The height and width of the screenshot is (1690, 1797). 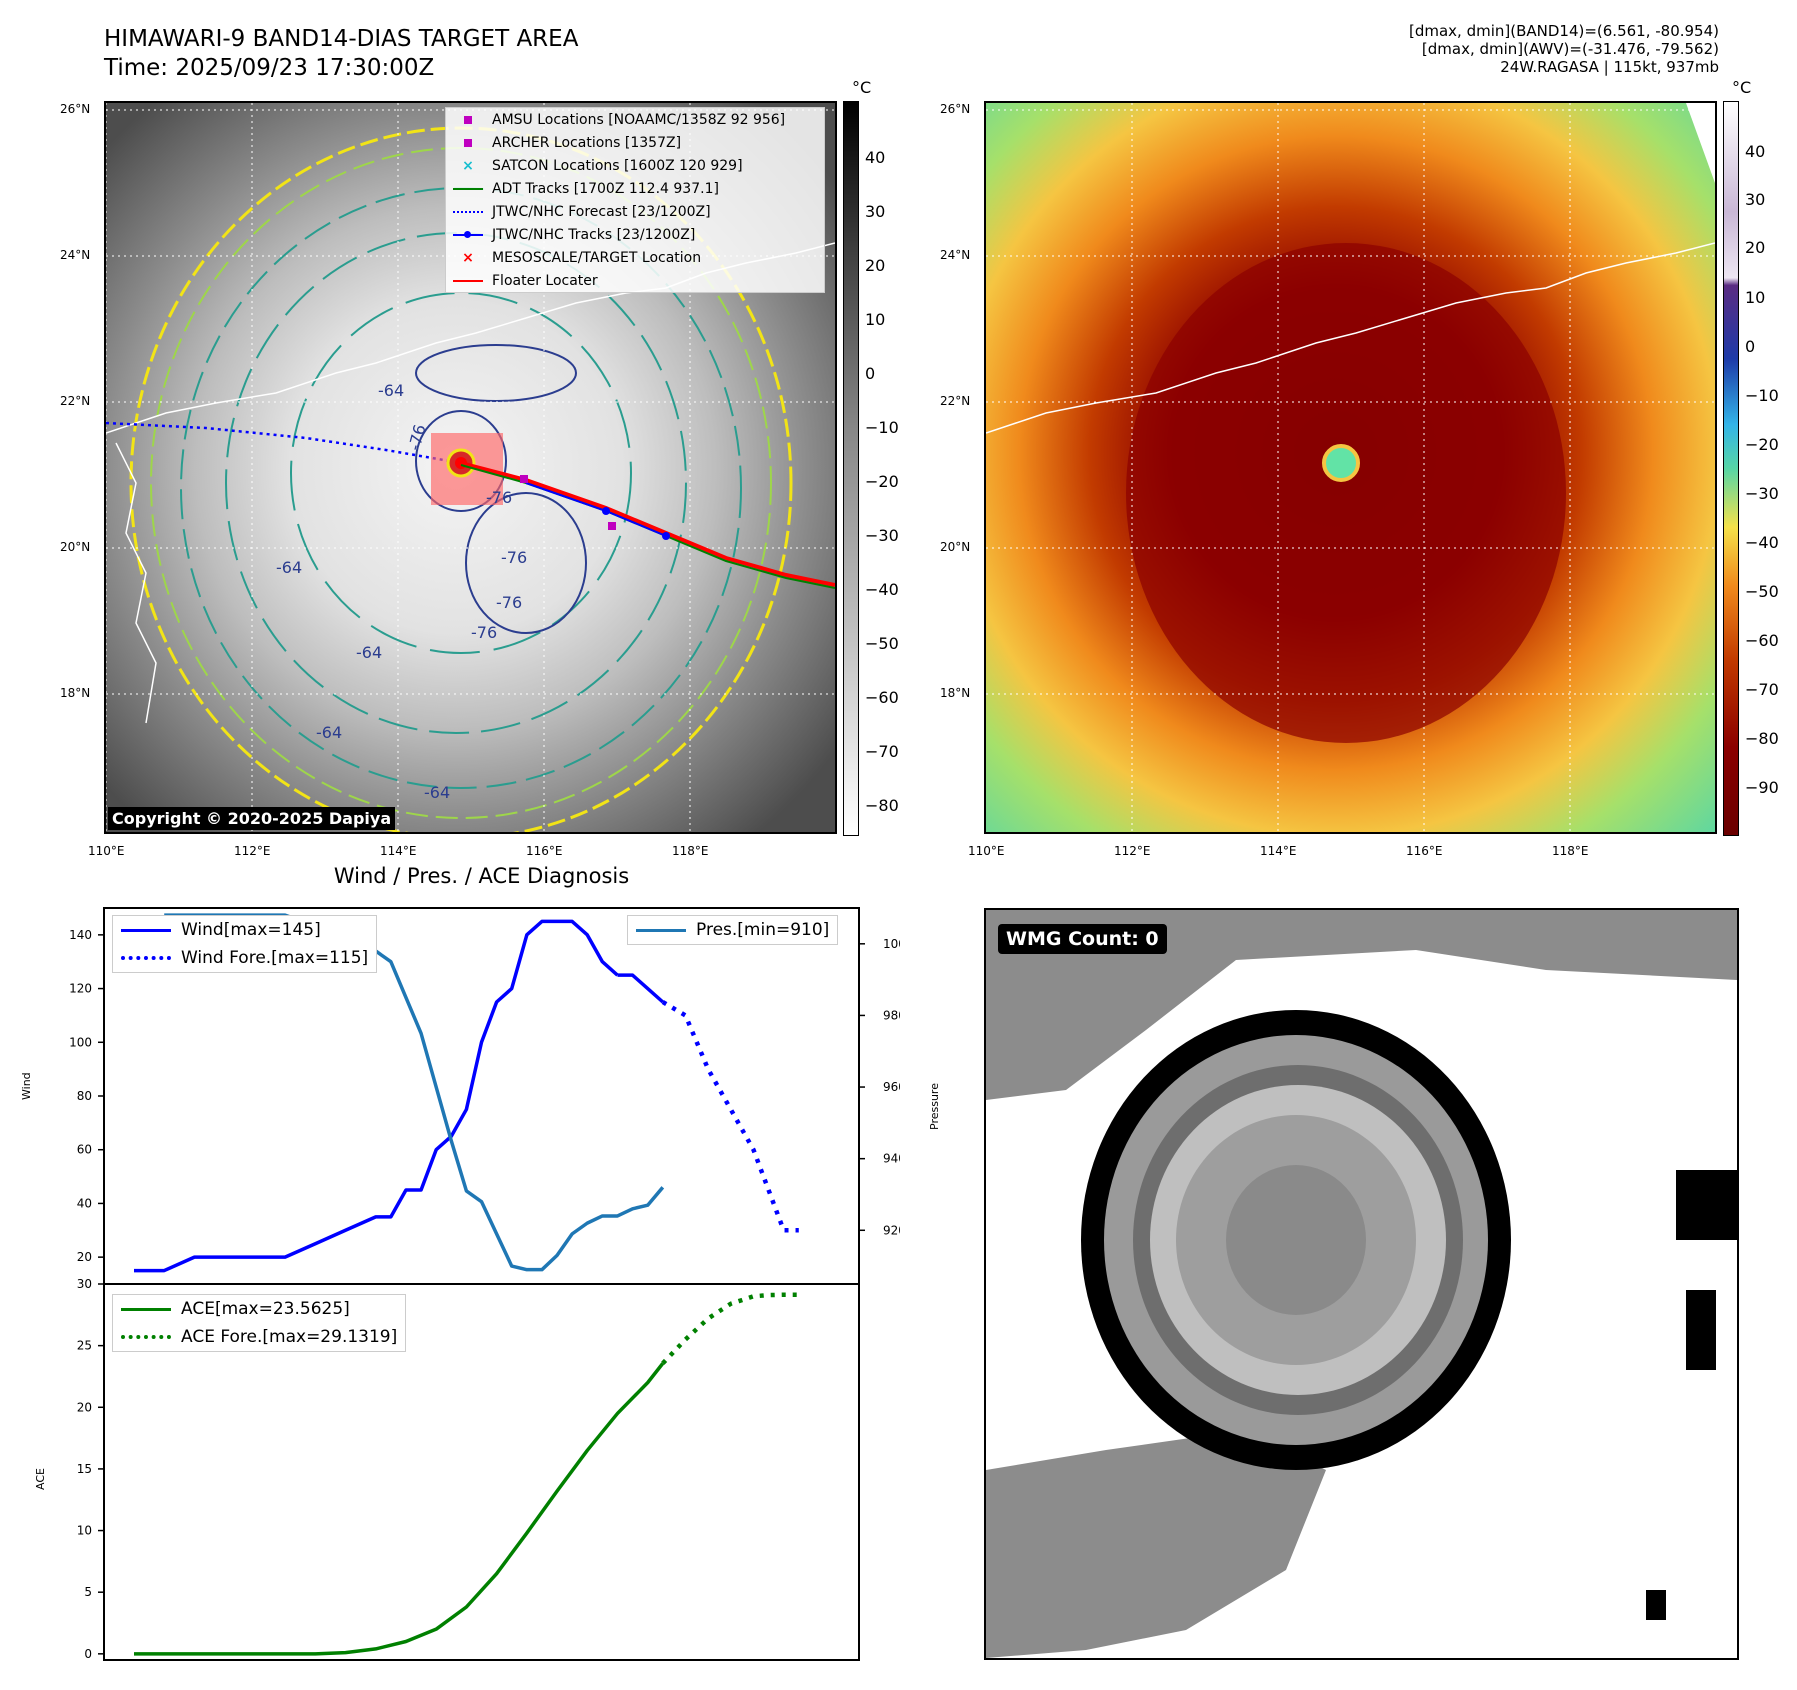 I want to click on line-dot-icon, so click(x=468, y=234).